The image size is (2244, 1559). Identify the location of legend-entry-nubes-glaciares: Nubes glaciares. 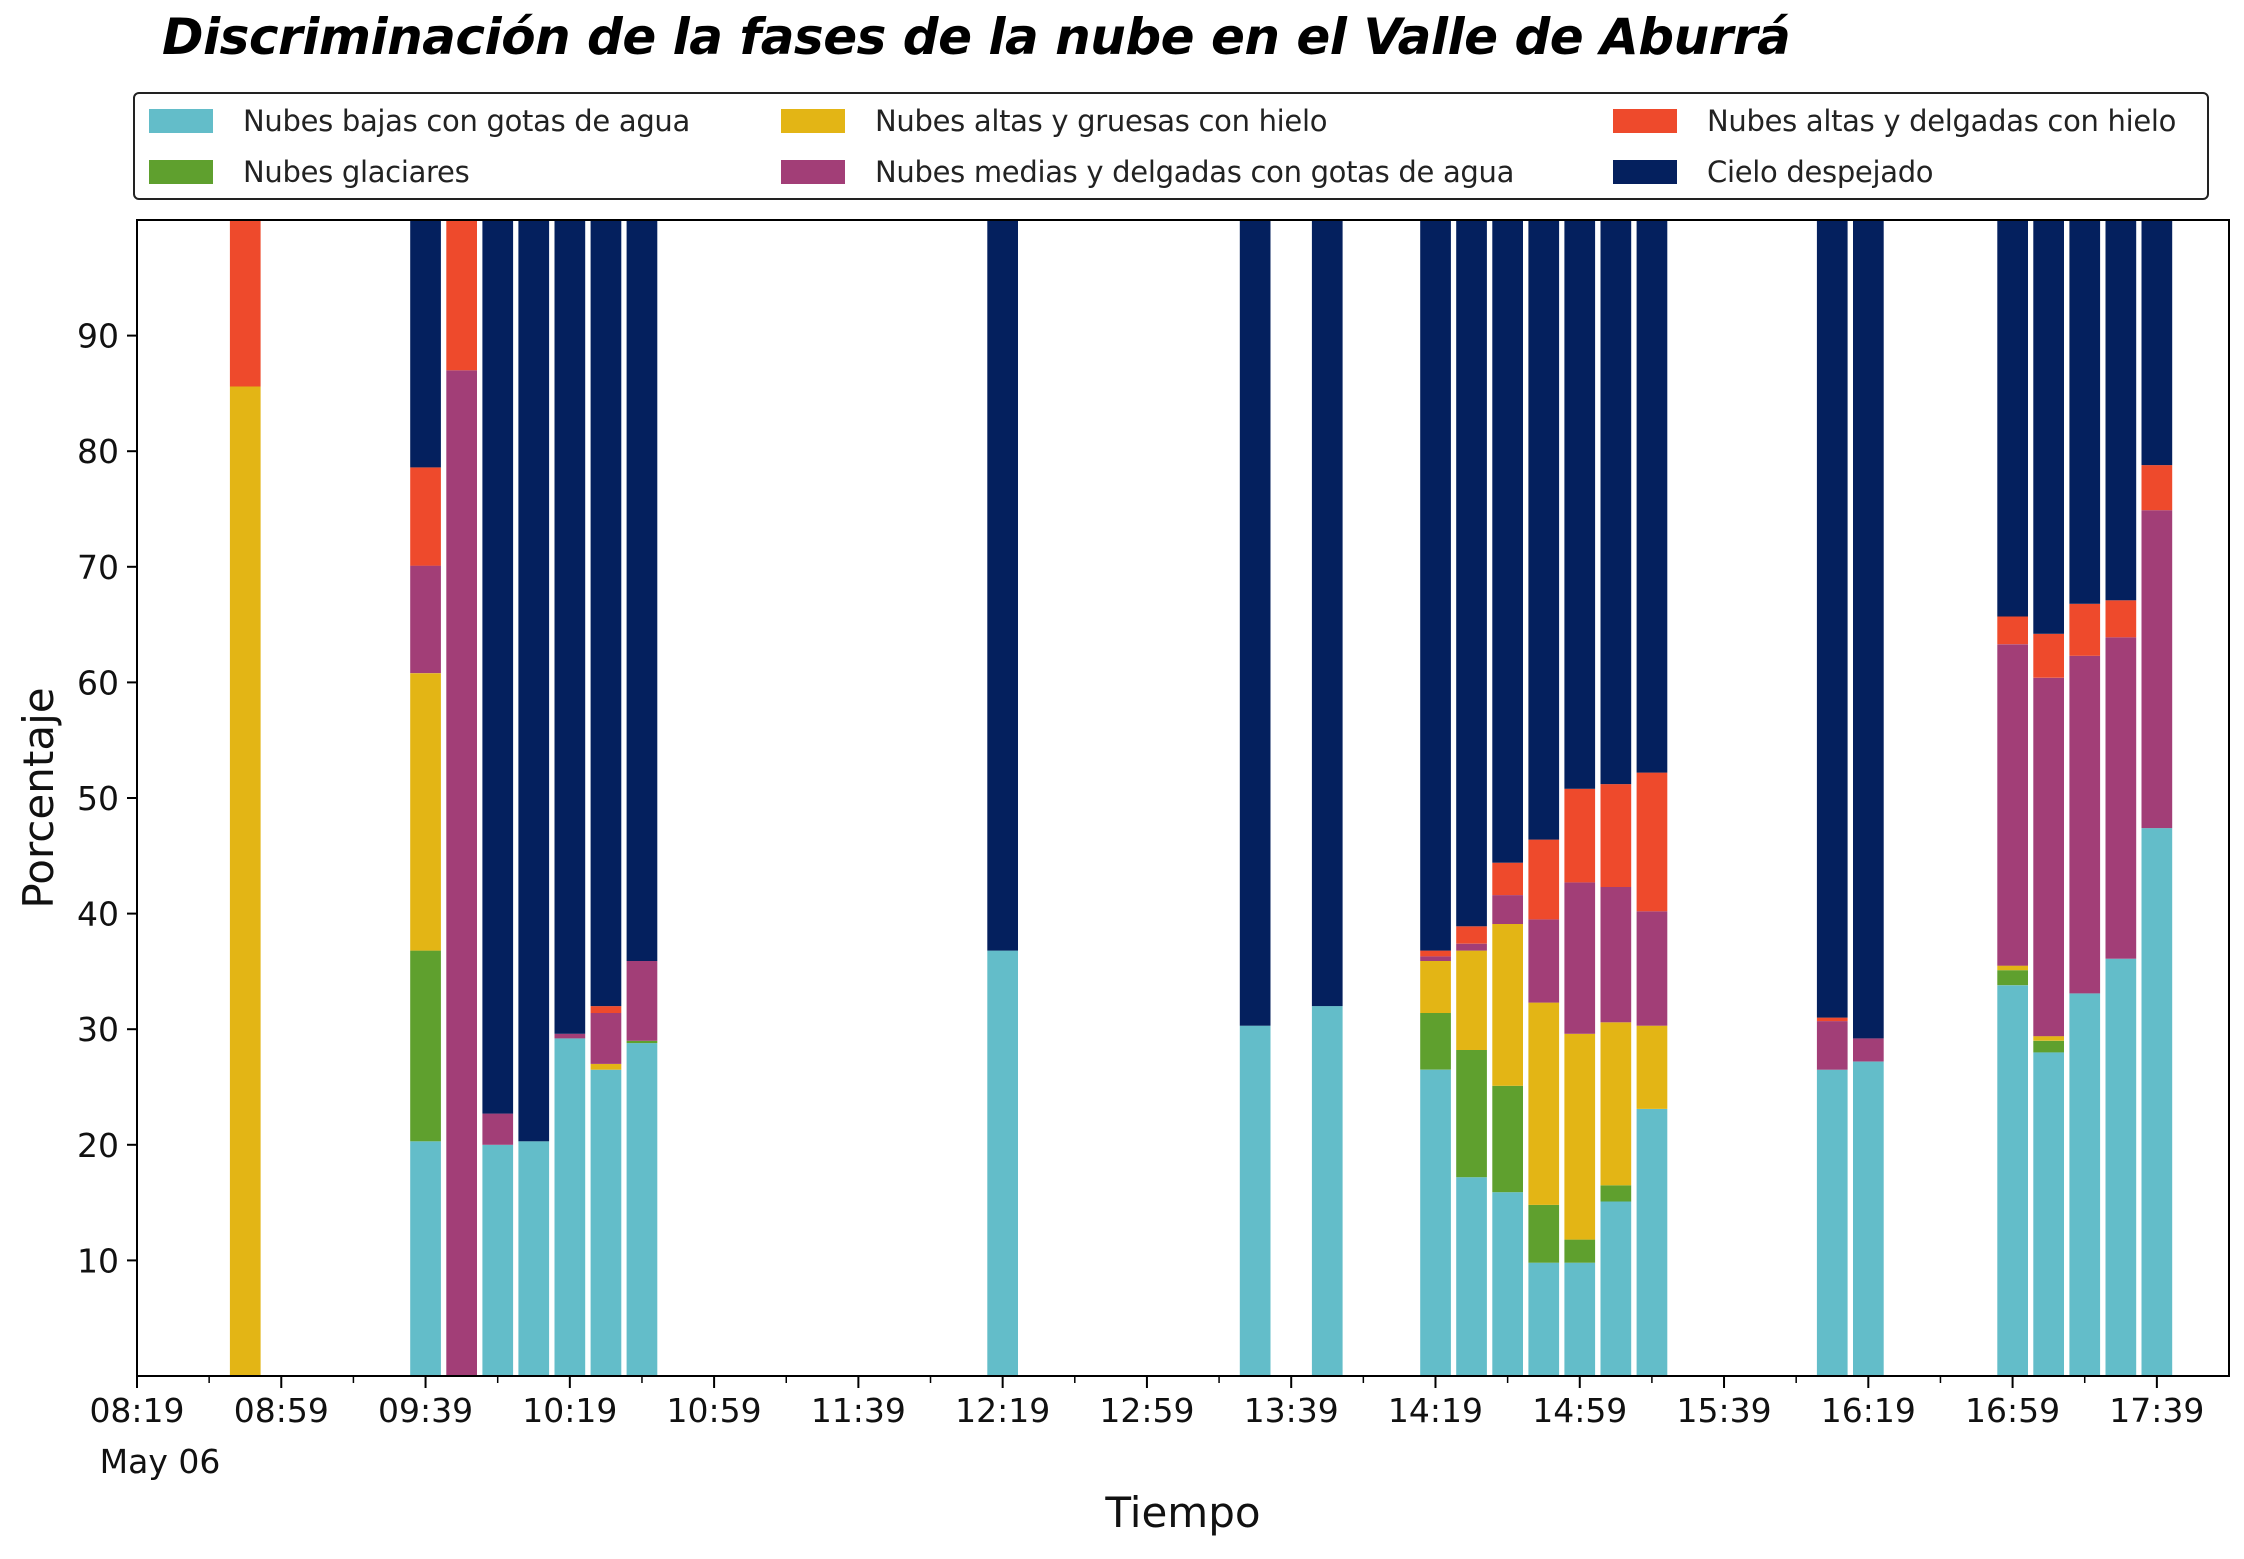
(309, 172).